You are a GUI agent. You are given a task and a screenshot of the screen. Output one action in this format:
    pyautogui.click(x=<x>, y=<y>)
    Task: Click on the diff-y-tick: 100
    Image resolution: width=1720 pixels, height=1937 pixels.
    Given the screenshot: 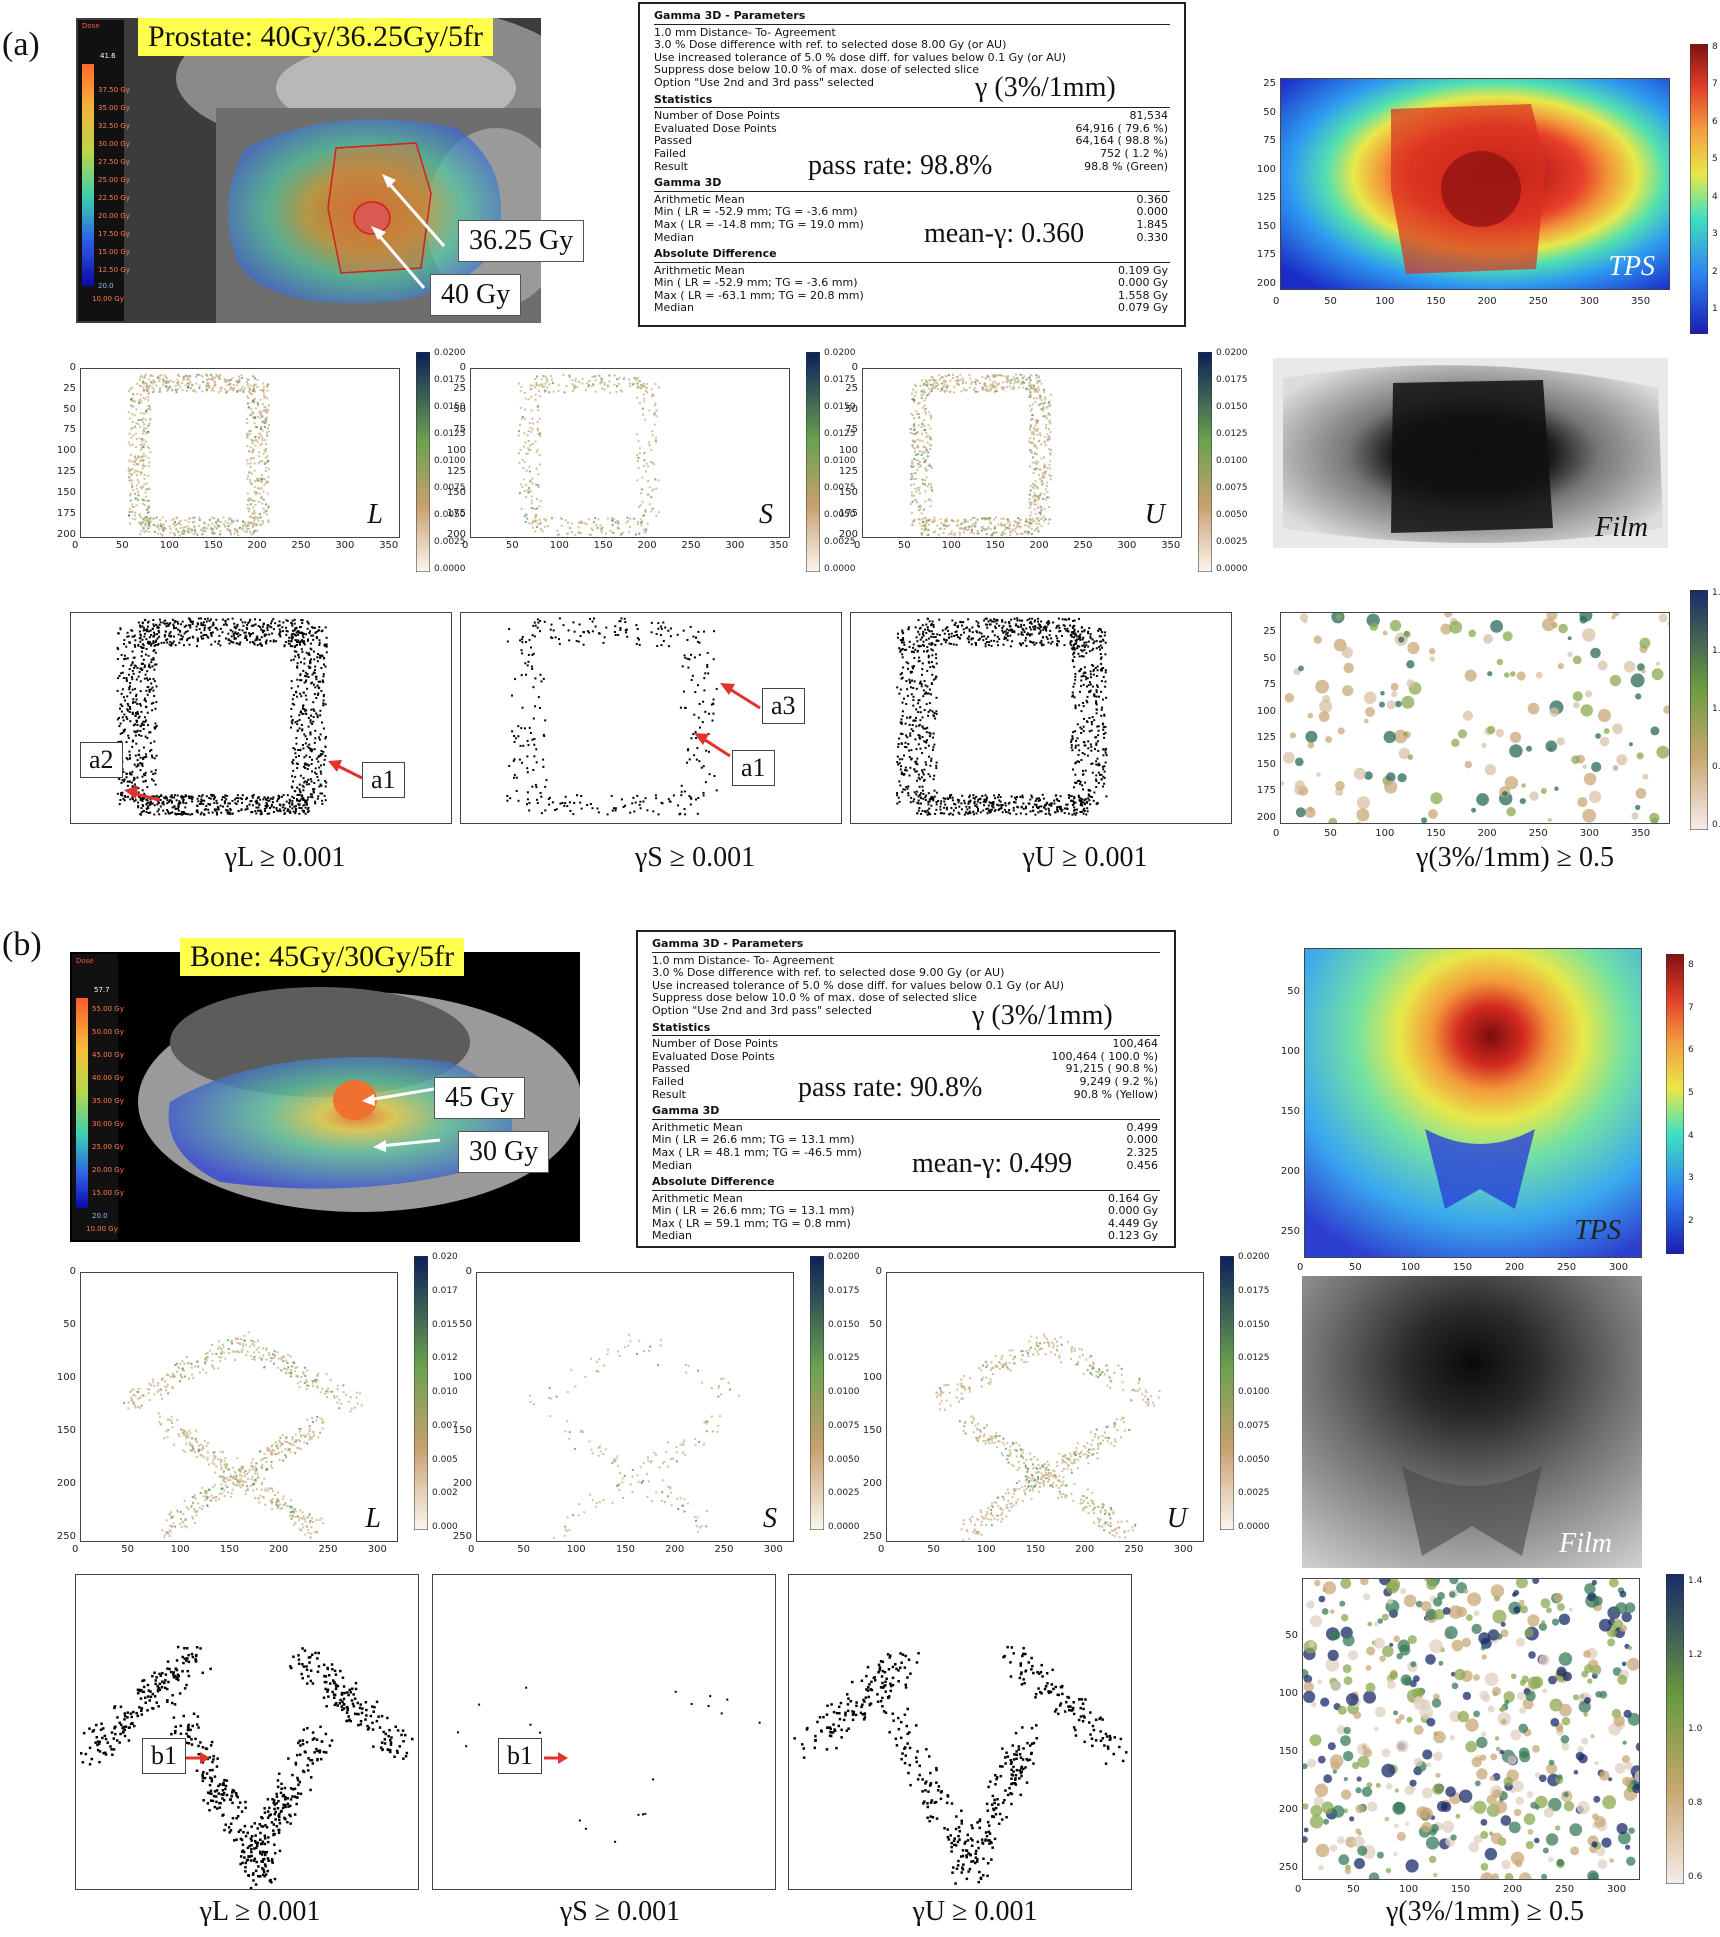 What is the action you would take?
    pyautogui.click(x=848, y=451)
    